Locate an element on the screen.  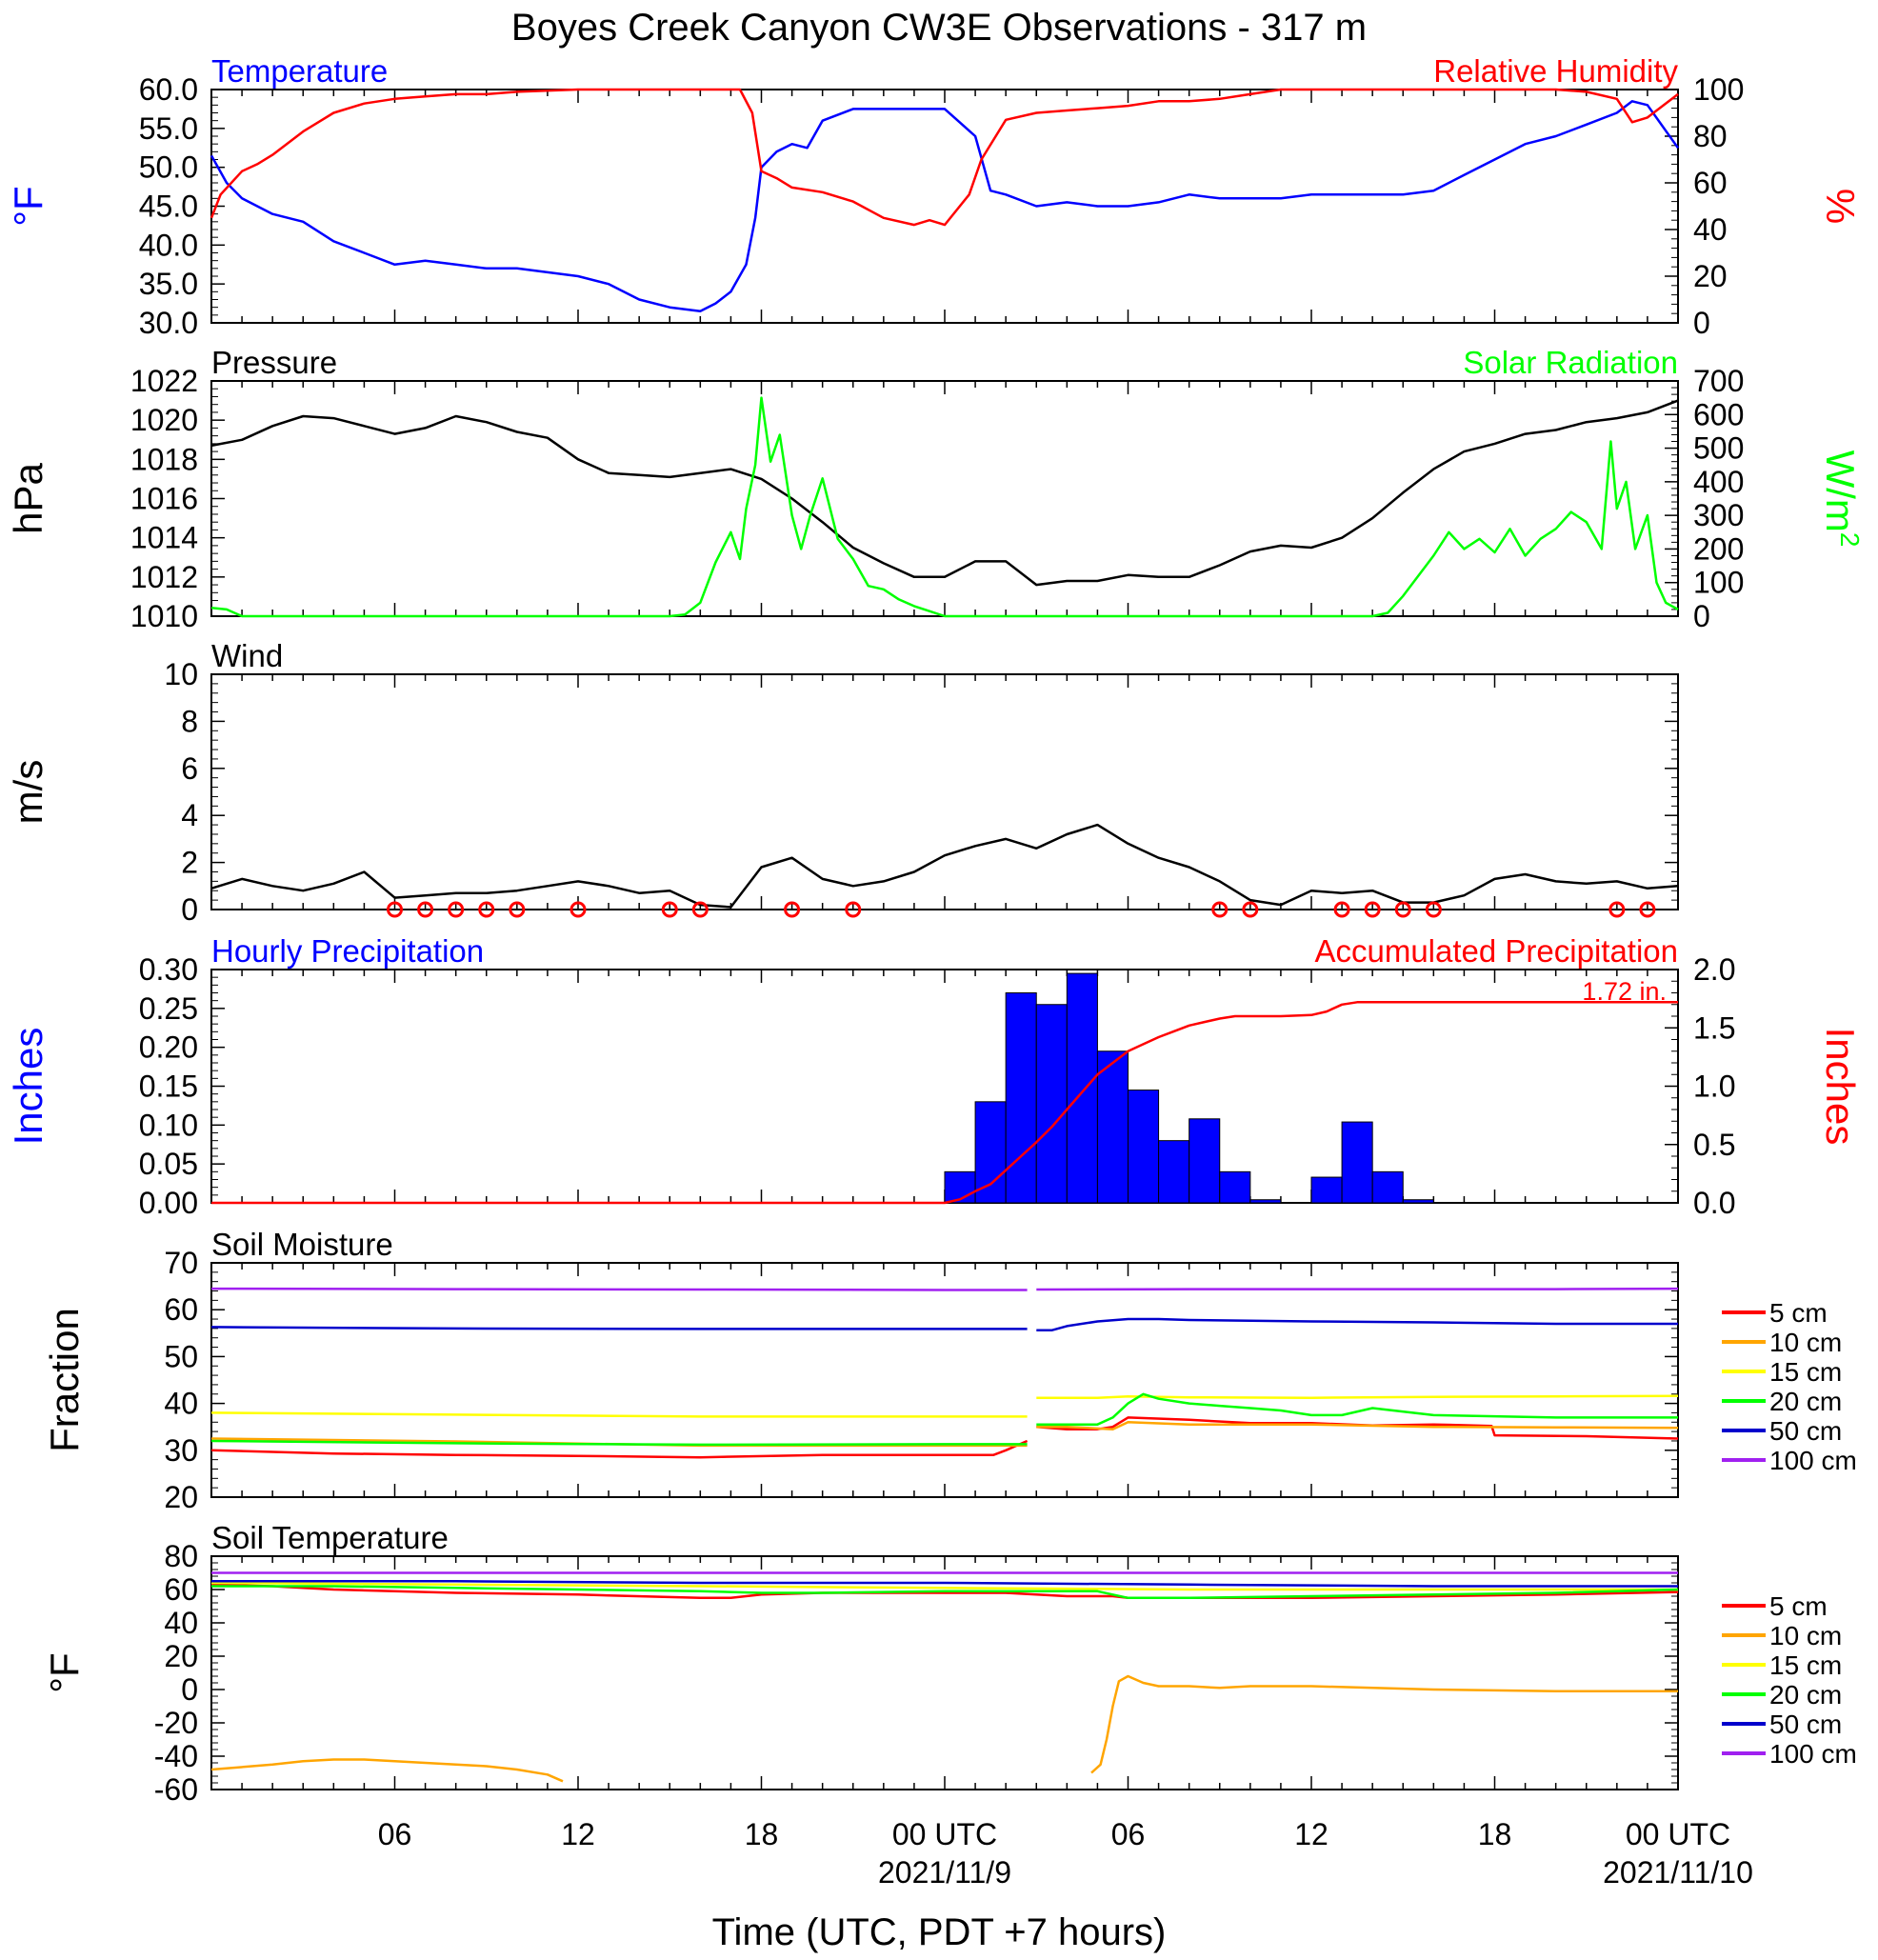
y-right-tick-label: 700 is located at coordinates (1718, 381).